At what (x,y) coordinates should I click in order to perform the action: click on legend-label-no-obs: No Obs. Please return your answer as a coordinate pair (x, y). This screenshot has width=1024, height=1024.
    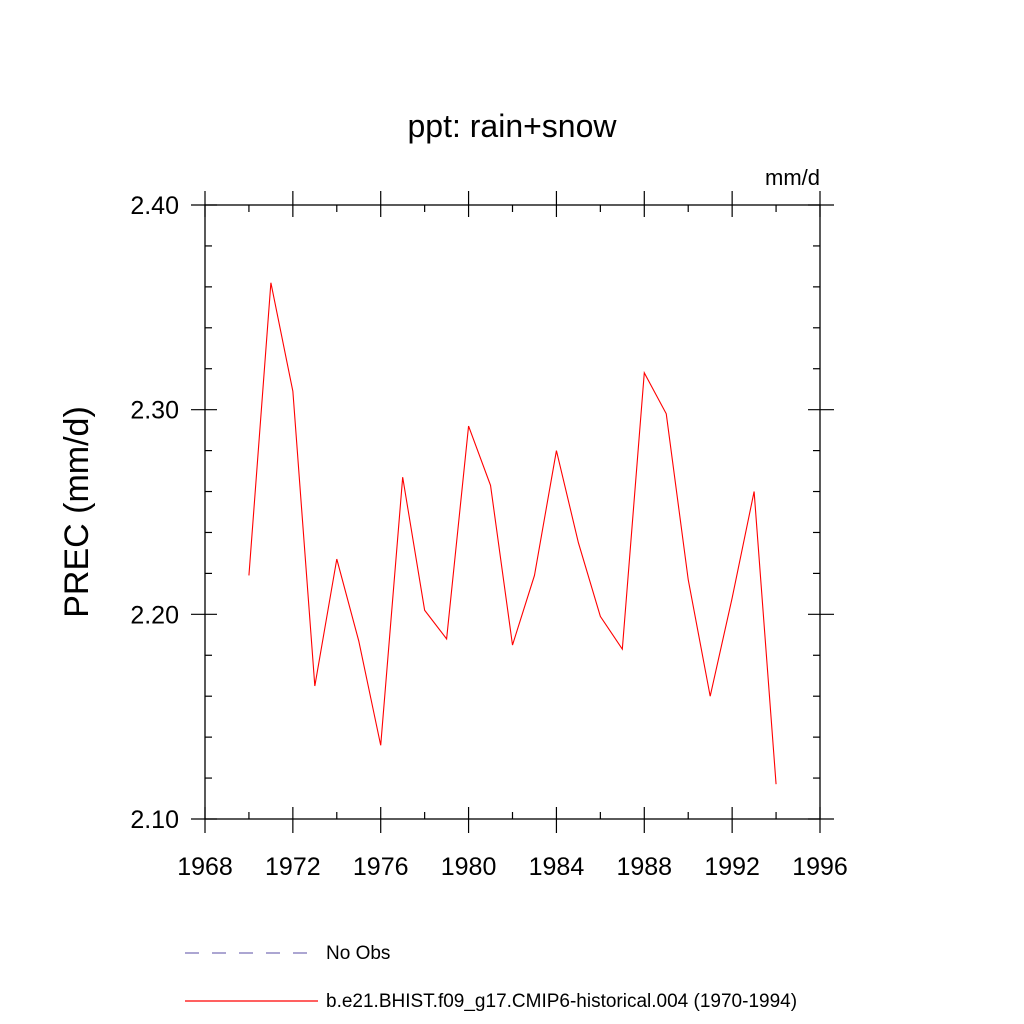
    Looking at the image, I should click on (358, 953).